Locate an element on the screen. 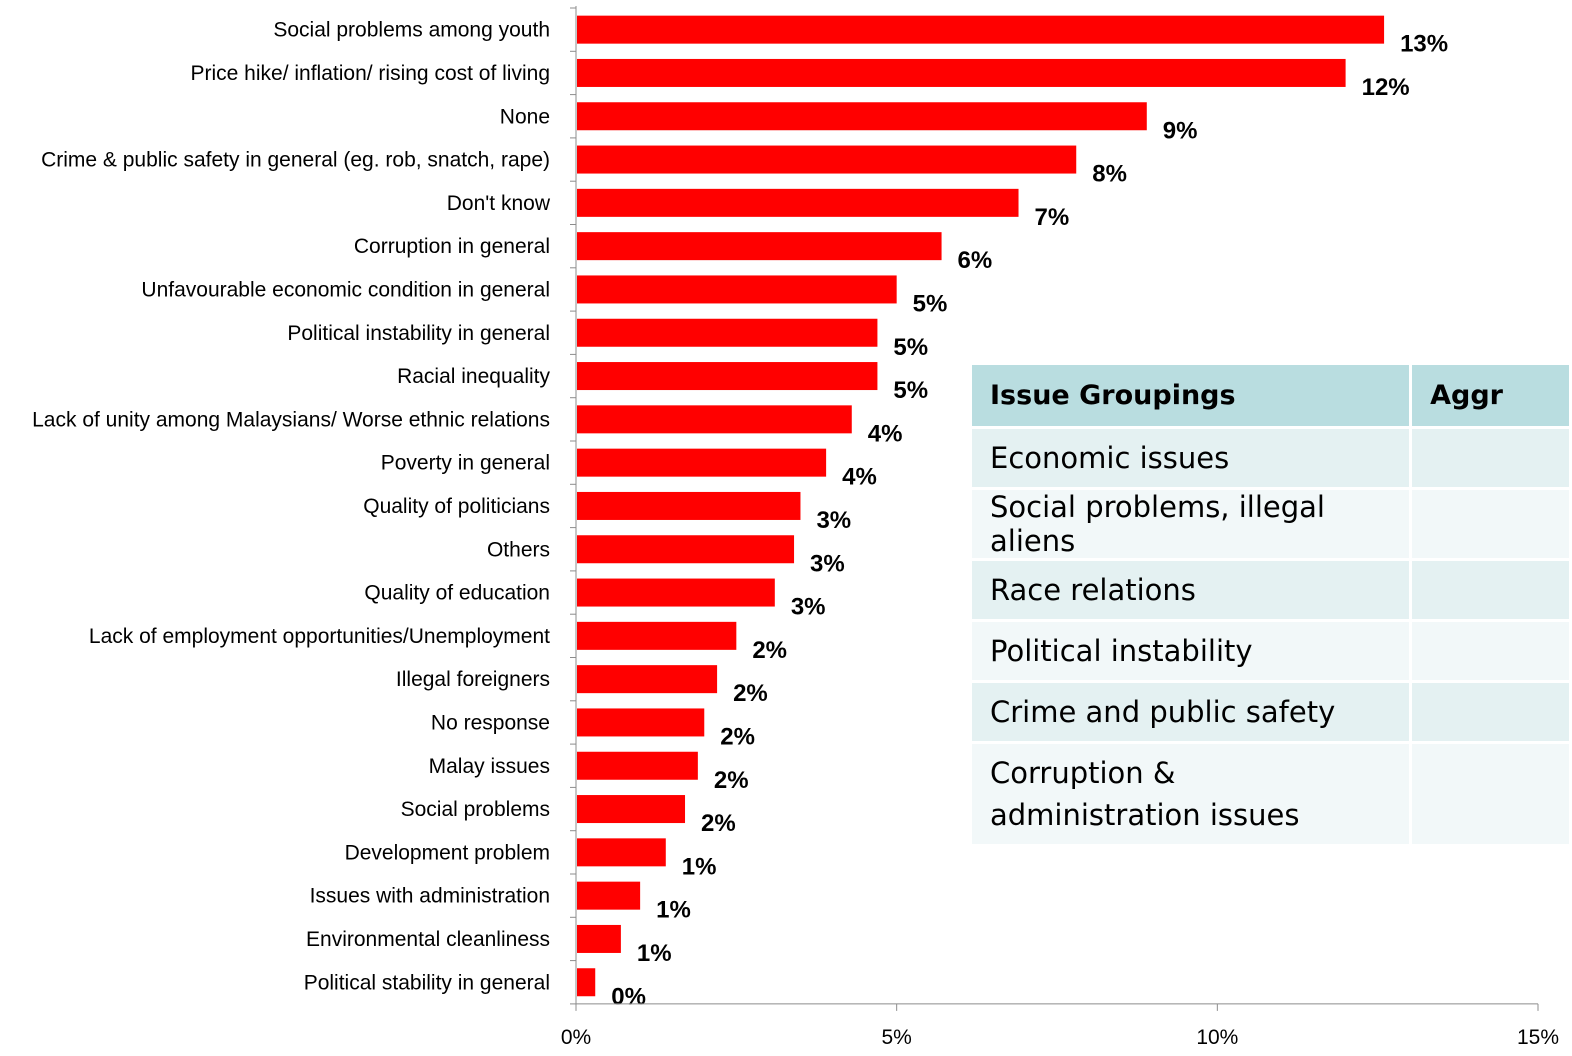 Image resolution: width=1572 pixels, height=1056 pixels. x-tick-label: 15% is located at coordinates (1538, 1037).